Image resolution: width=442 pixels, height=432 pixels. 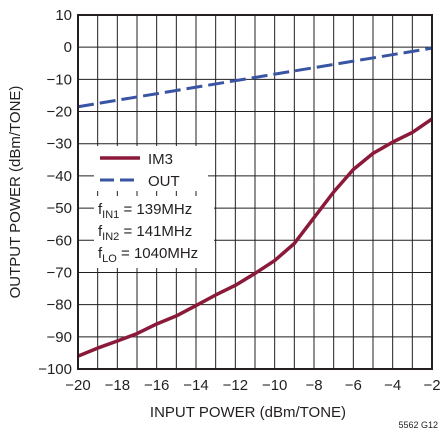 I want to click on legend-label-out: OUT, so click(x=164, y=181).